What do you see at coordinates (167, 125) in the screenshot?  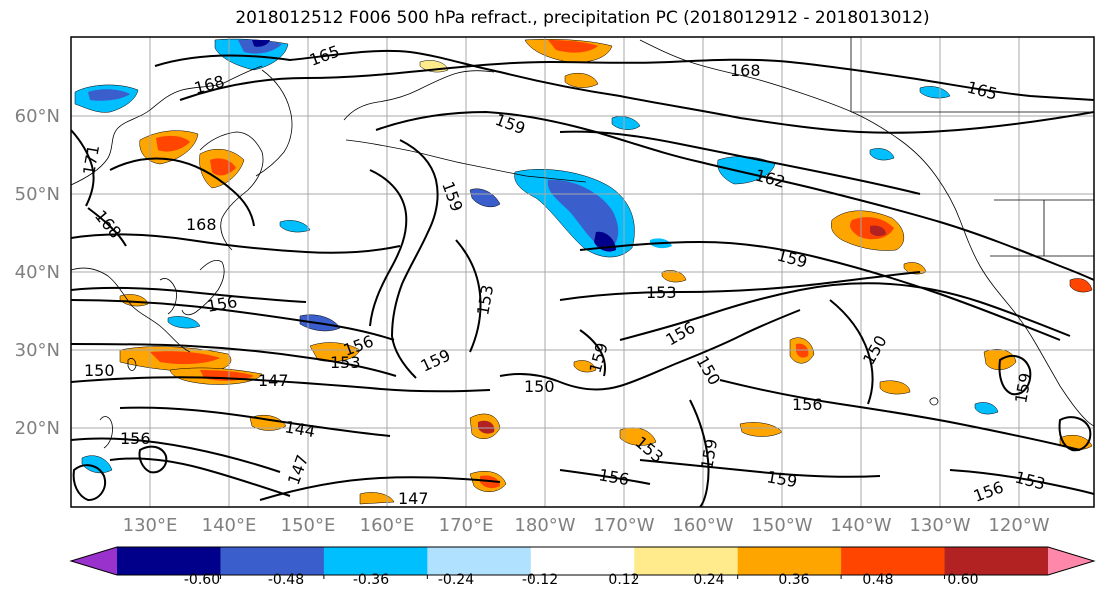 I see `asia-coast` at bounding box center [167, 125].